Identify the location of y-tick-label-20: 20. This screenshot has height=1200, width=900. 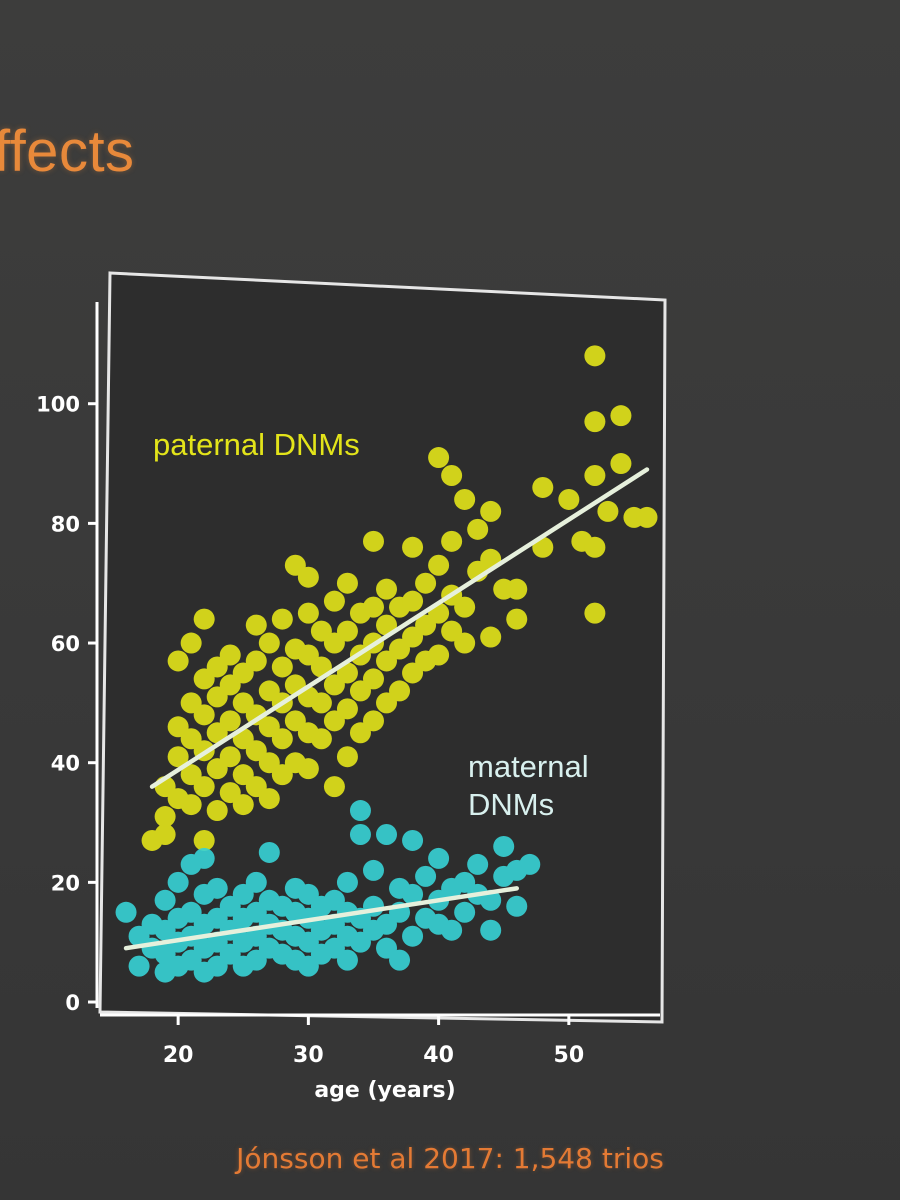
(65, 883).